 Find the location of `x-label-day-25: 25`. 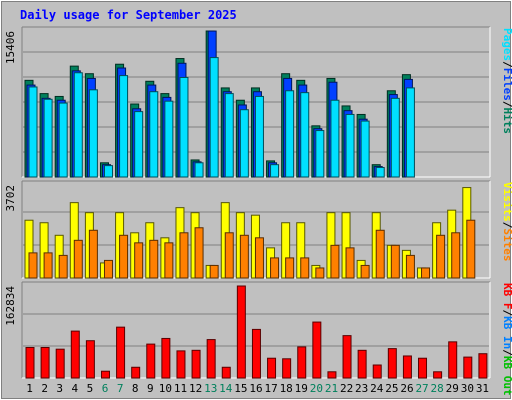

x-label-day-25: 25 is located at coordinates (391, 388).